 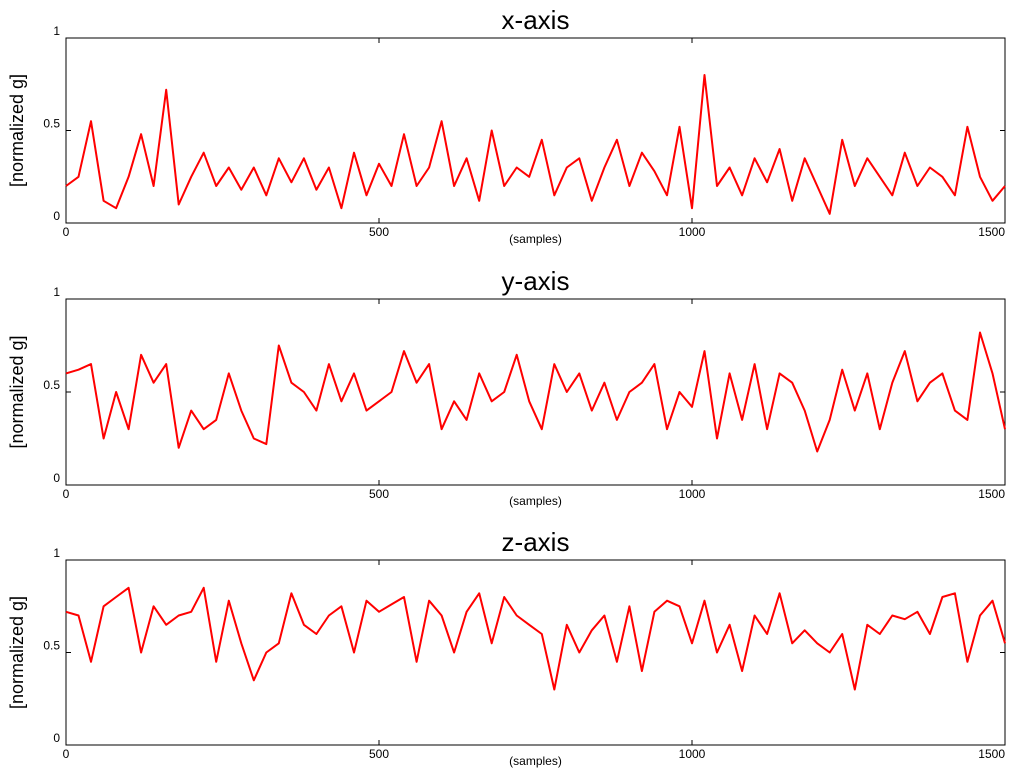 I want to click on chart-title: y-axis, so click(x=536, y=281).